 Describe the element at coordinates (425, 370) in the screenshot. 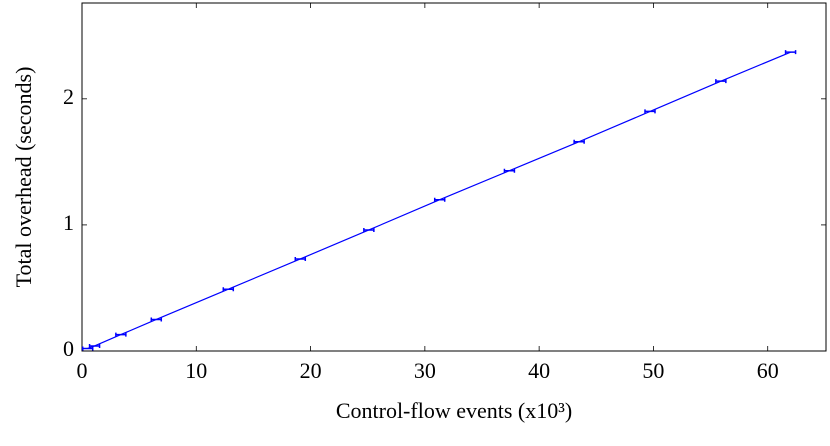

I see `x-tick-label: 30` at that location.